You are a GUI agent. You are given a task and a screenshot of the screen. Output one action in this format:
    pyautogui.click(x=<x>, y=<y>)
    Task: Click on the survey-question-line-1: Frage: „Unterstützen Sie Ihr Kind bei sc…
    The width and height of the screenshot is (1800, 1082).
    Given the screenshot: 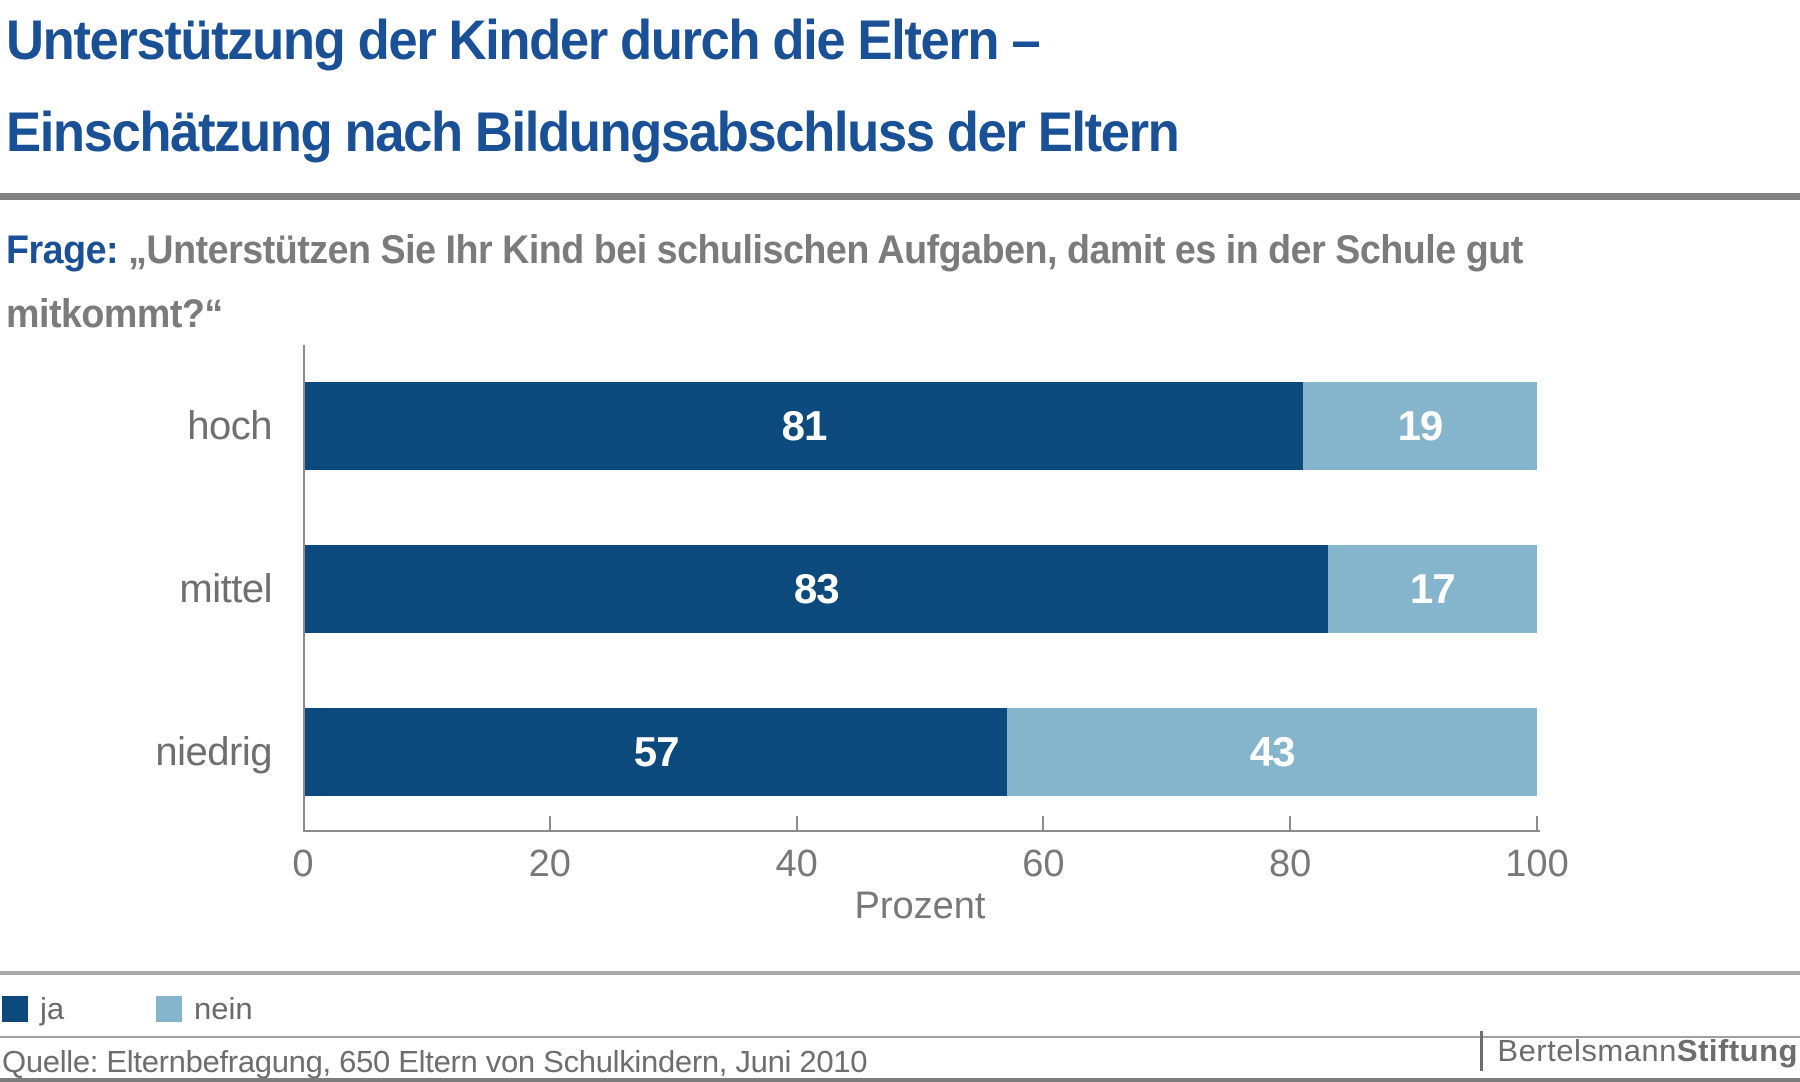 What is the action you would take?
    pyautogui.click(x=764, y=250)
    